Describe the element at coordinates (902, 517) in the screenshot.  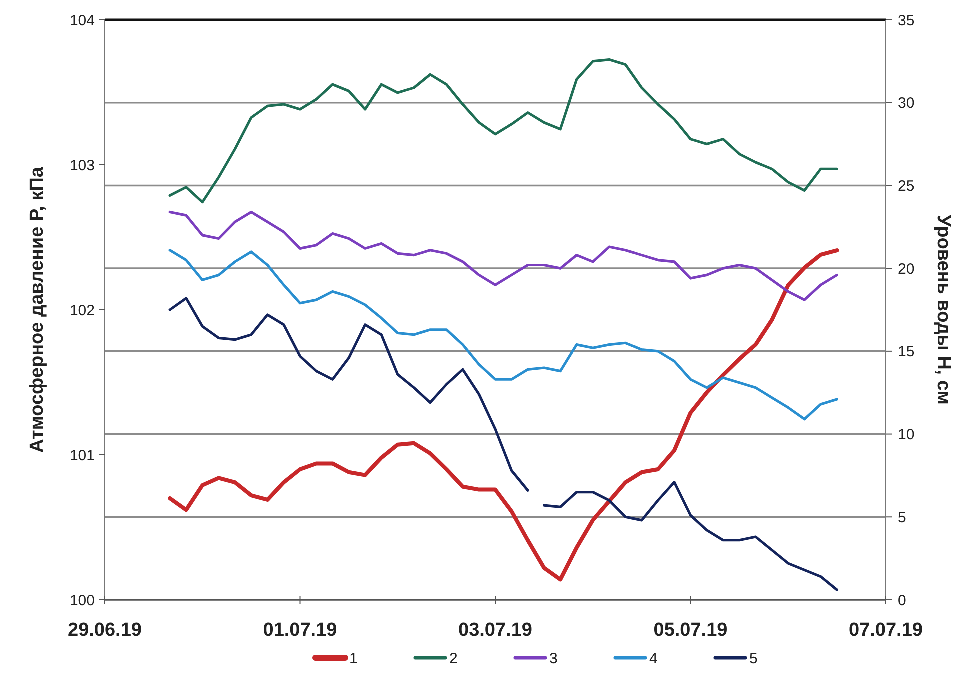
I see `y2-tick-label: 5` at that location.